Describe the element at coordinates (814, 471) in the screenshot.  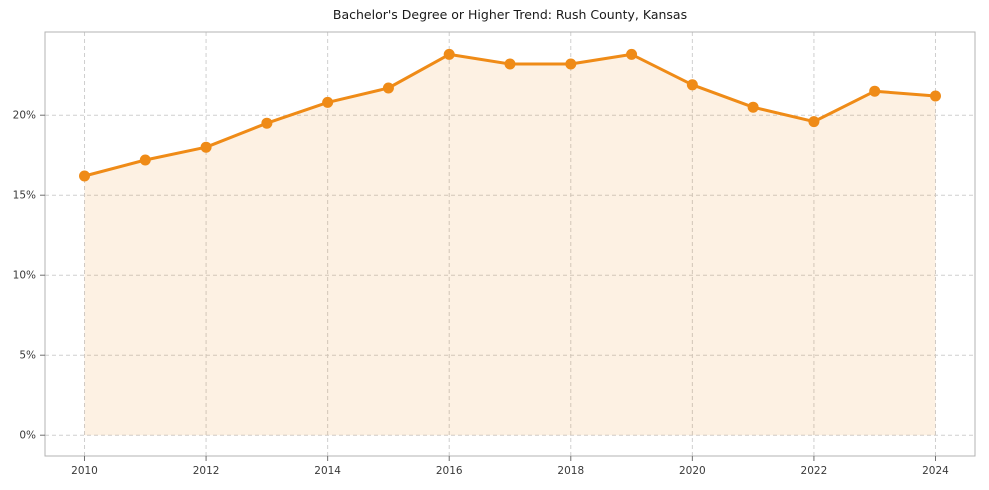
I see `x-tick-label: 2022` at that location.